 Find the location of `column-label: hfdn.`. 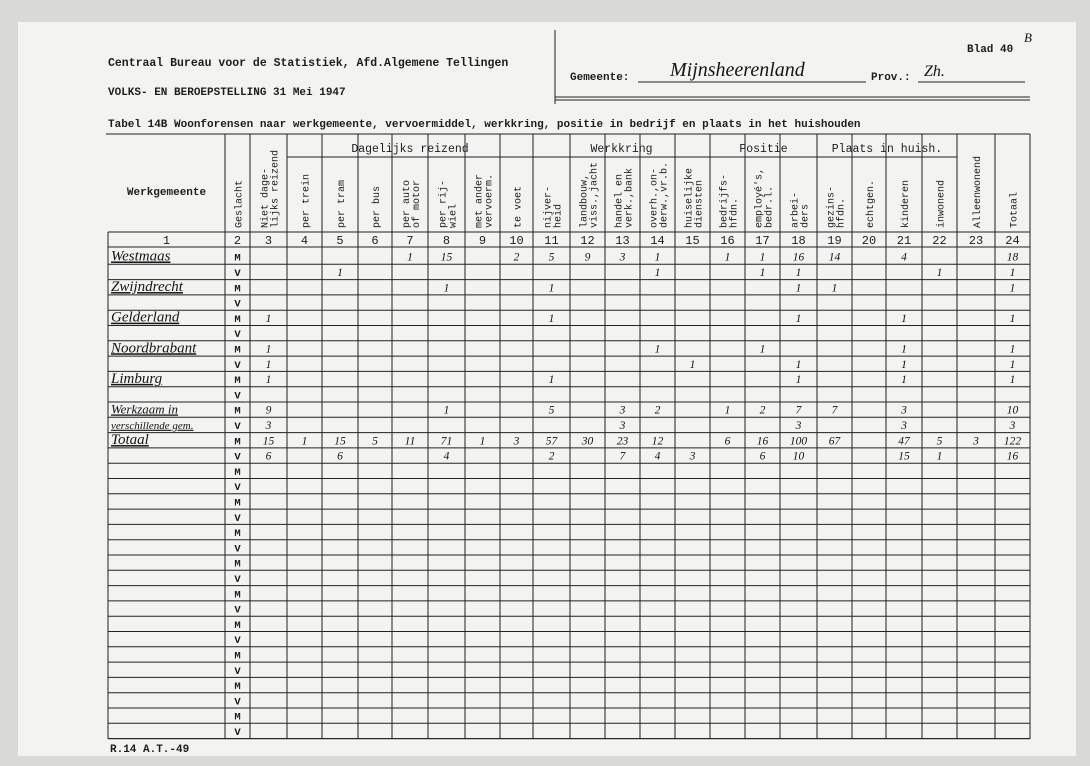

column-label: hfdn. is located at coordinates (735, 213).